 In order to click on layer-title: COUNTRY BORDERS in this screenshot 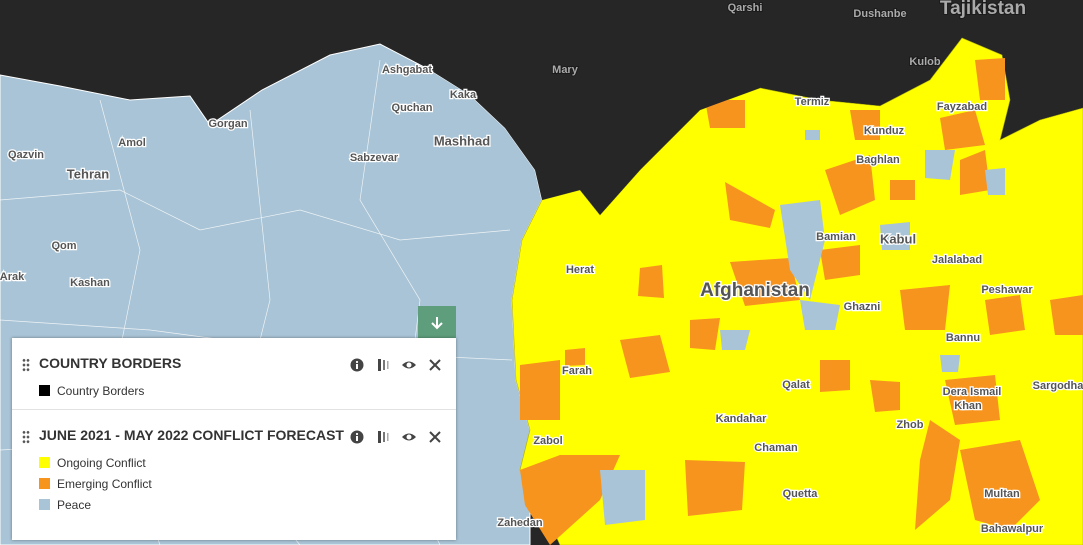, I will do `click(110, 363)`.